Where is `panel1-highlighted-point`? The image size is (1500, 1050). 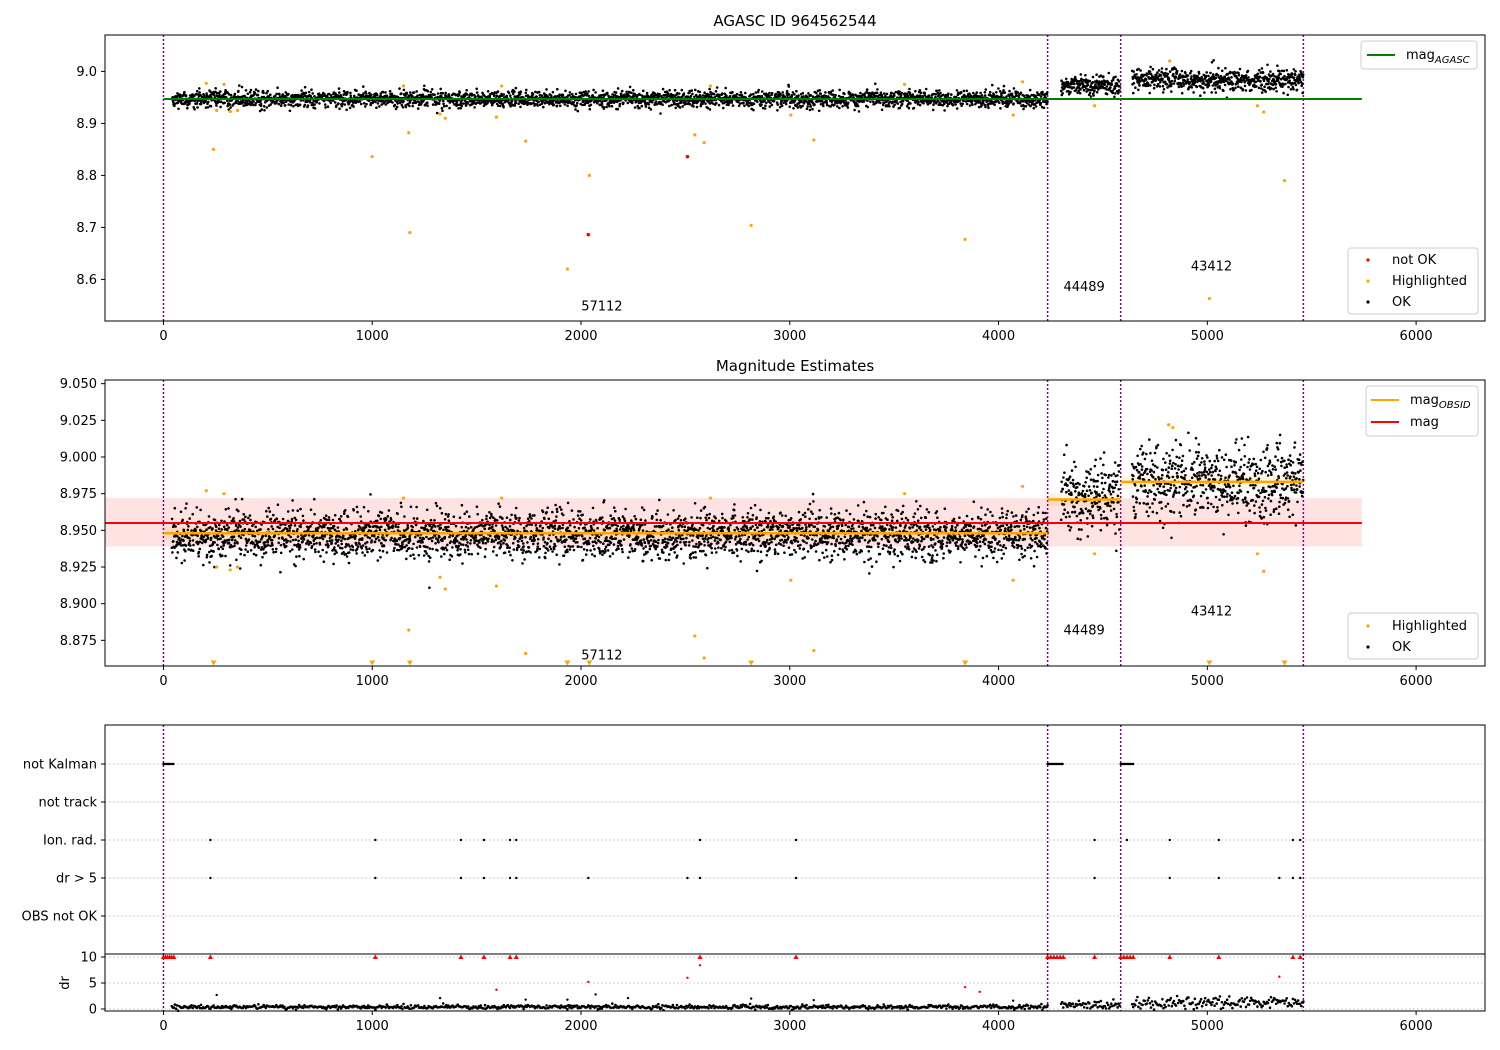
panel1-highlighted-point is located at coordinates (206, 83).